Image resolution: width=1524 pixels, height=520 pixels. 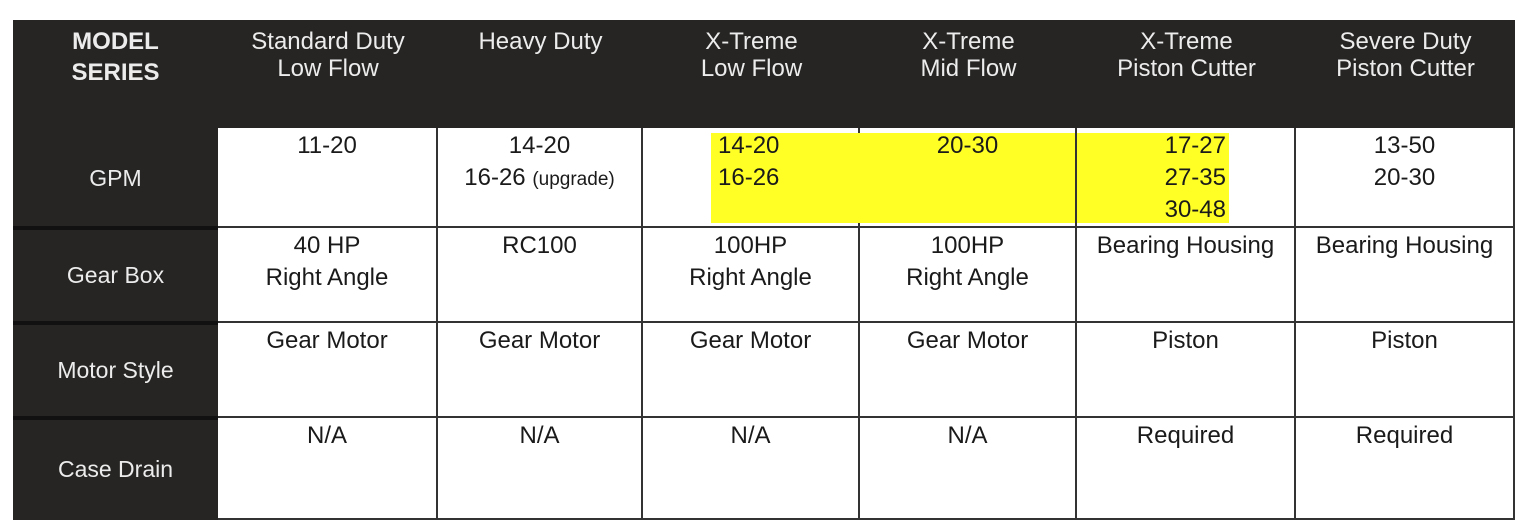 I want to click on cell-value: 20-30, so click(x=967, y=146).